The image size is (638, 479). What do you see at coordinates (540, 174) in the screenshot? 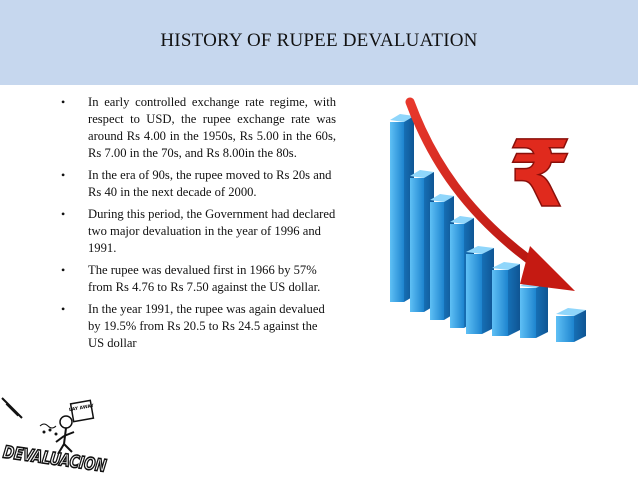
I see `rupee-icon: ₹` at bounding box center [540, 174].